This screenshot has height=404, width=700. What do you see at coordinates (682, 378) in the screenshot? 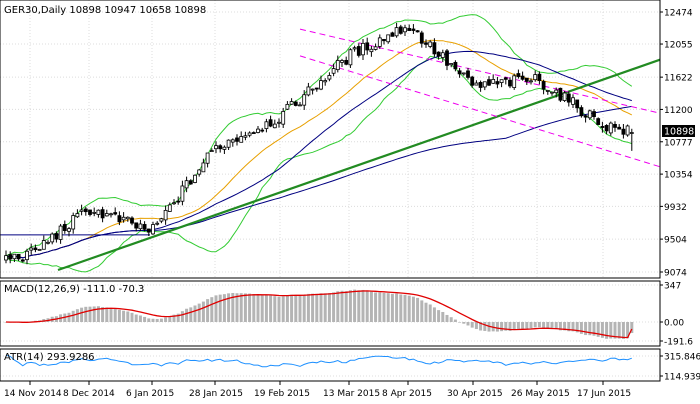
I see `y-tick-label: 114.9393` at bounding box center [682, 378].